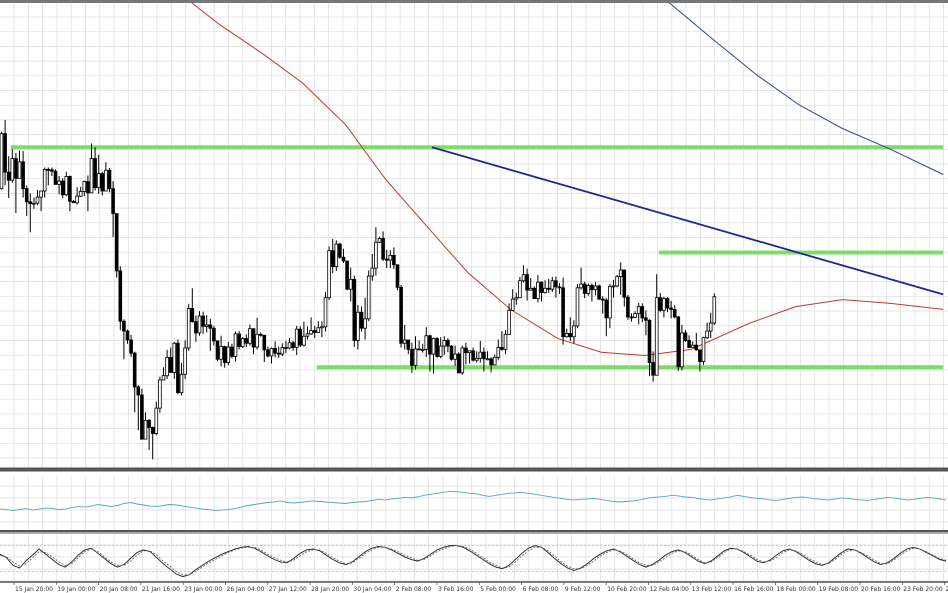  Describe the element at coordinates (414, 589) in the screenshot. I see `x-tick-label: 2 Feb 08:00` at that location.